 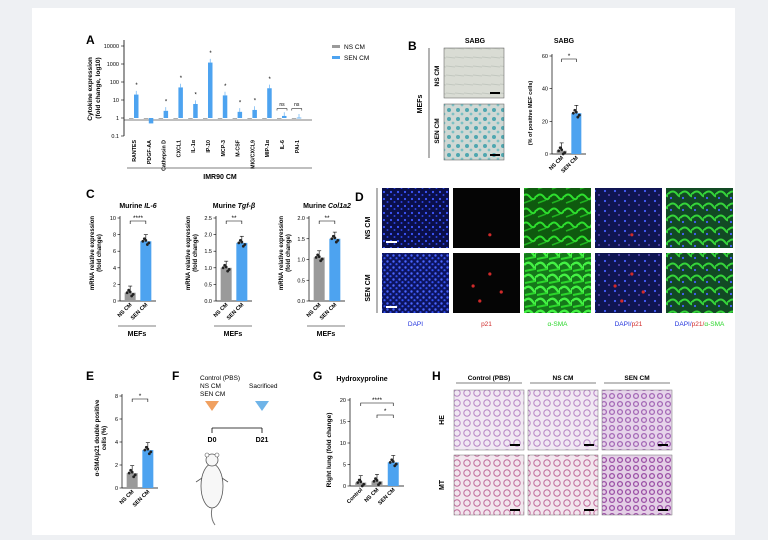 What do you see at coordinates (150, 152) in the screenshot?
I see `panel-a-xtick-label: PDGF-AA` at bounding box center [150, 152].